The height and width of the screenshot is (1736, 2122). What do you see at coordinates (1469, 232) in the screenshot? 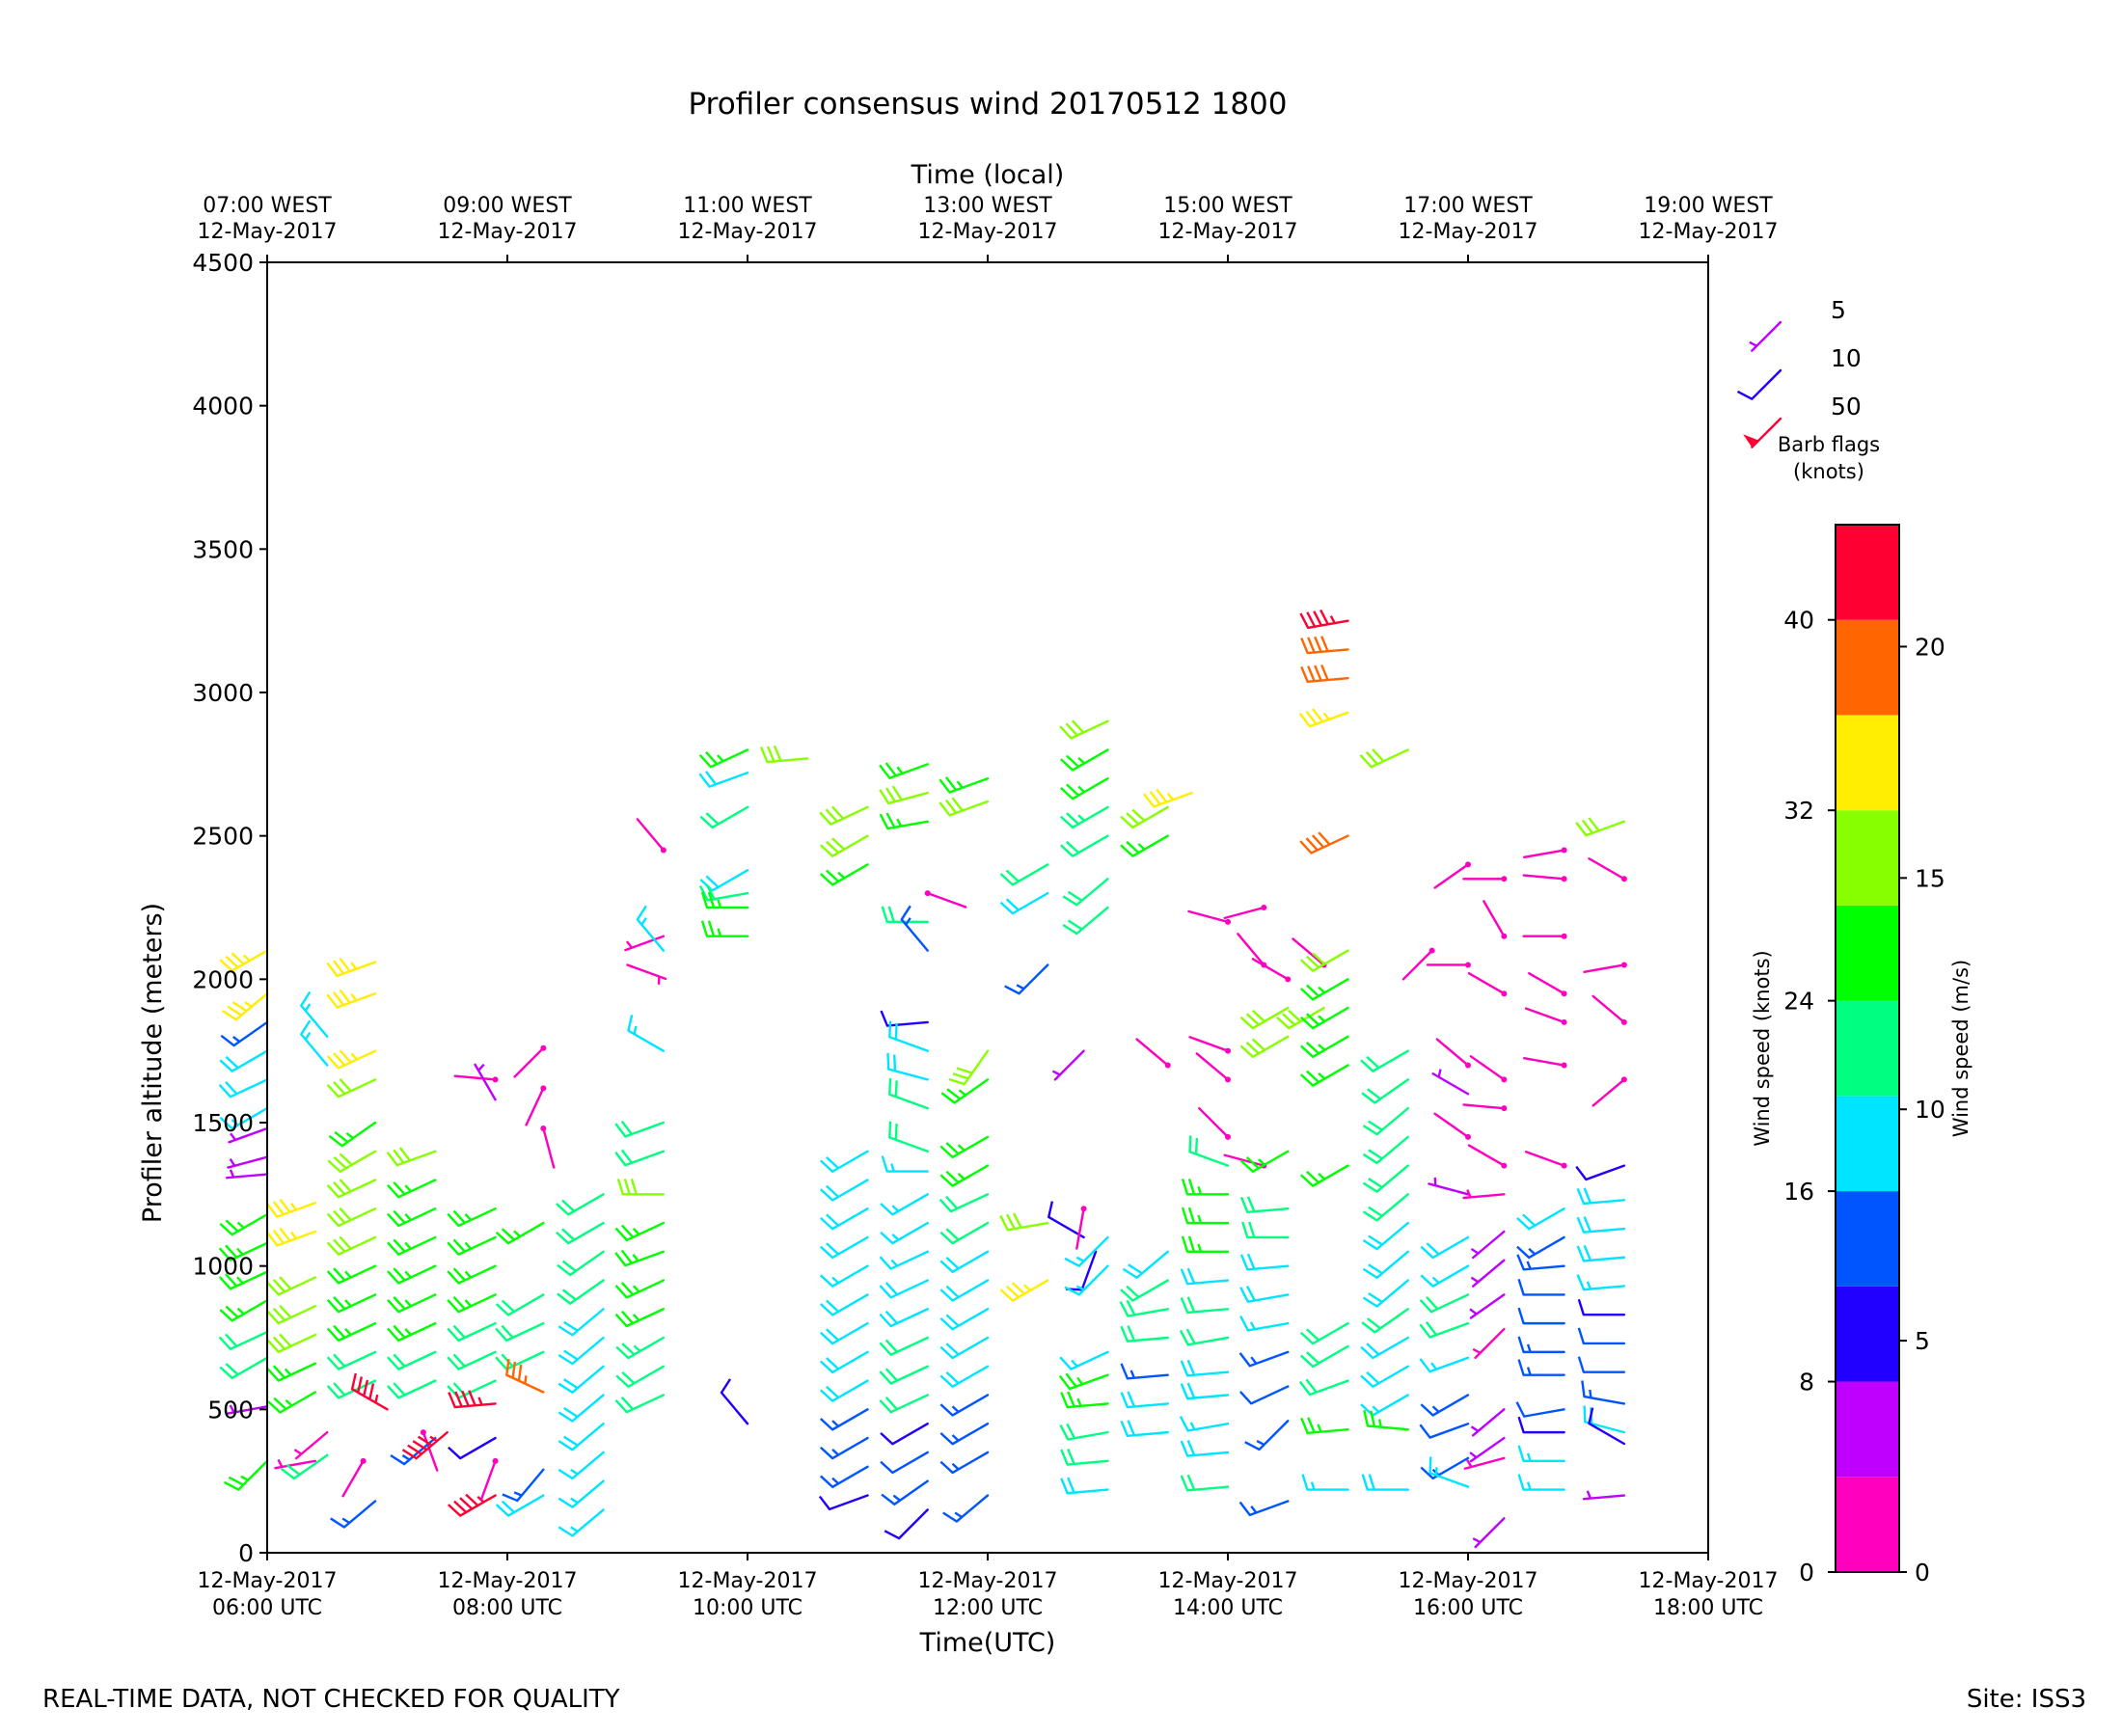
I see `top-tick-date: 12-May-2017` at bounding box center [1469, 232].